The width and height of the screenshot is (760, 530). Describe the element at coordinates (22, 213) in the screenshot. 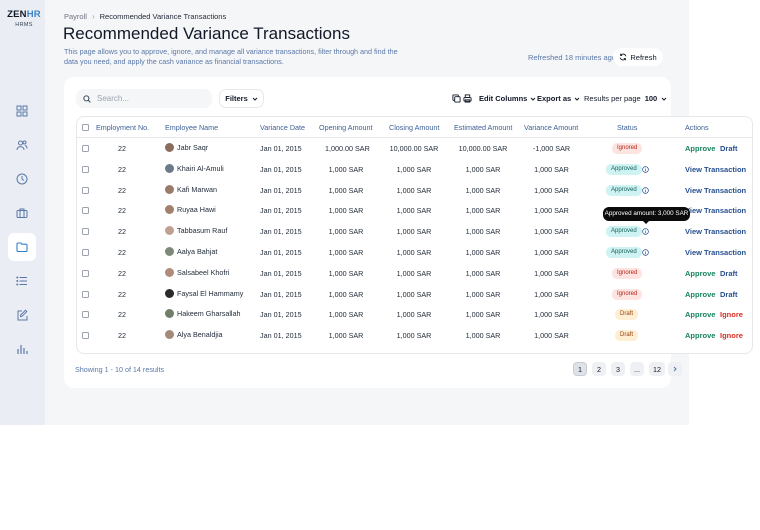

I see `briefcase-icon` at that location.